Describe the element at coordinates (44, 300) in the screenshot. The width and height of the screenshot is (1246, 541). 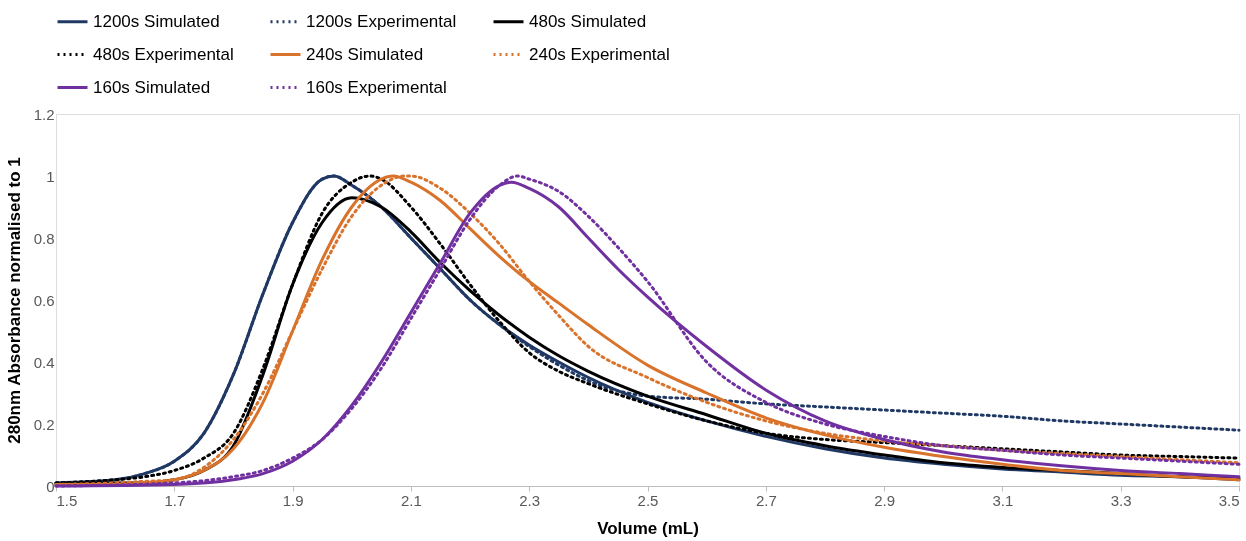
I see `y-tick-label: 0.6` at that location.